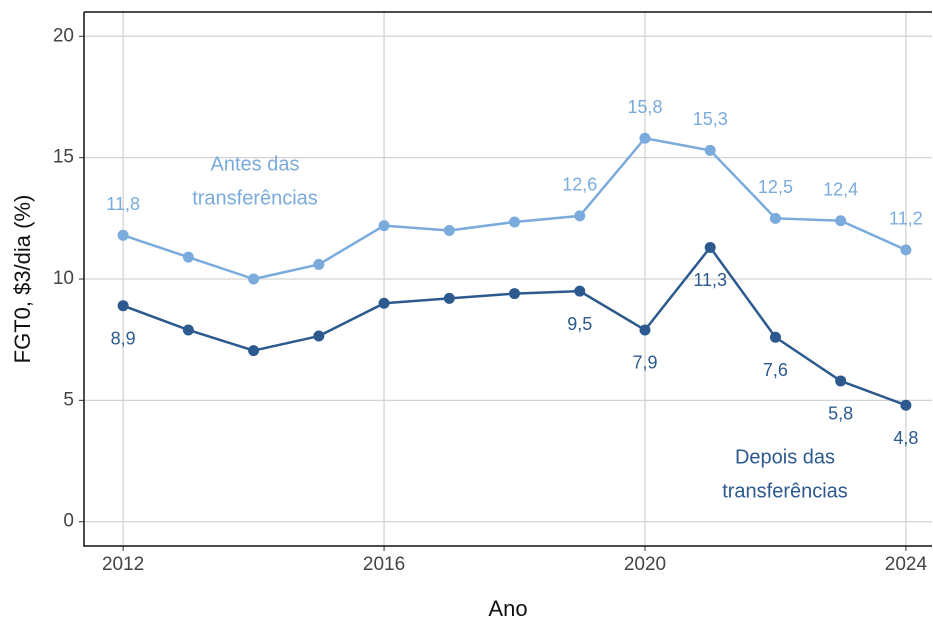 The width and height of the screenshot is (933, 624). I want to click on y-tick-label: 15, so click(63, 157).